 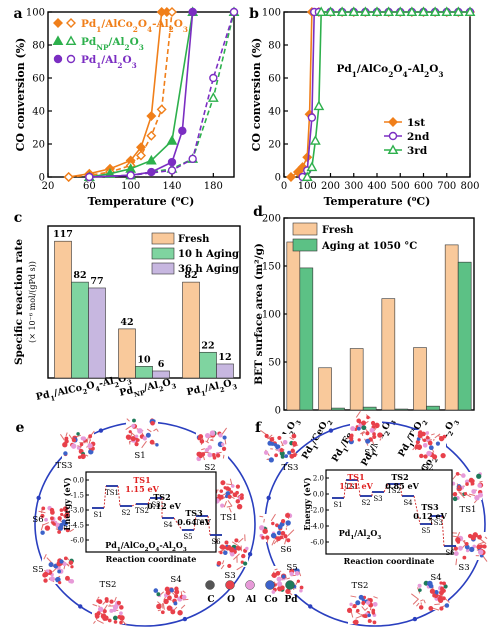 What do you see at coordinates (291, 600) in the screenshot?
I see `atom-label: Pd` at bounding box center [291, 600].